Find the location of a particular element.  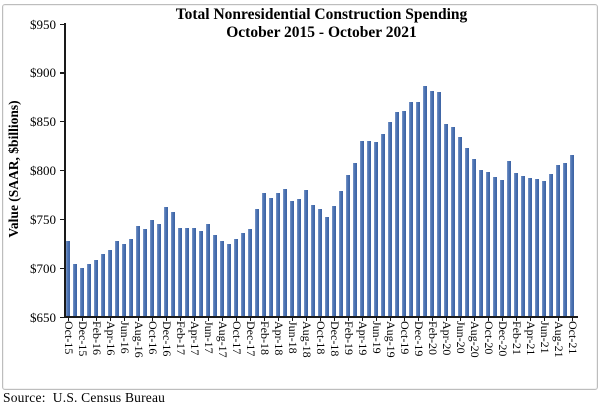

x-tick-label: Apr-20 is located at coordinates (446, 338).